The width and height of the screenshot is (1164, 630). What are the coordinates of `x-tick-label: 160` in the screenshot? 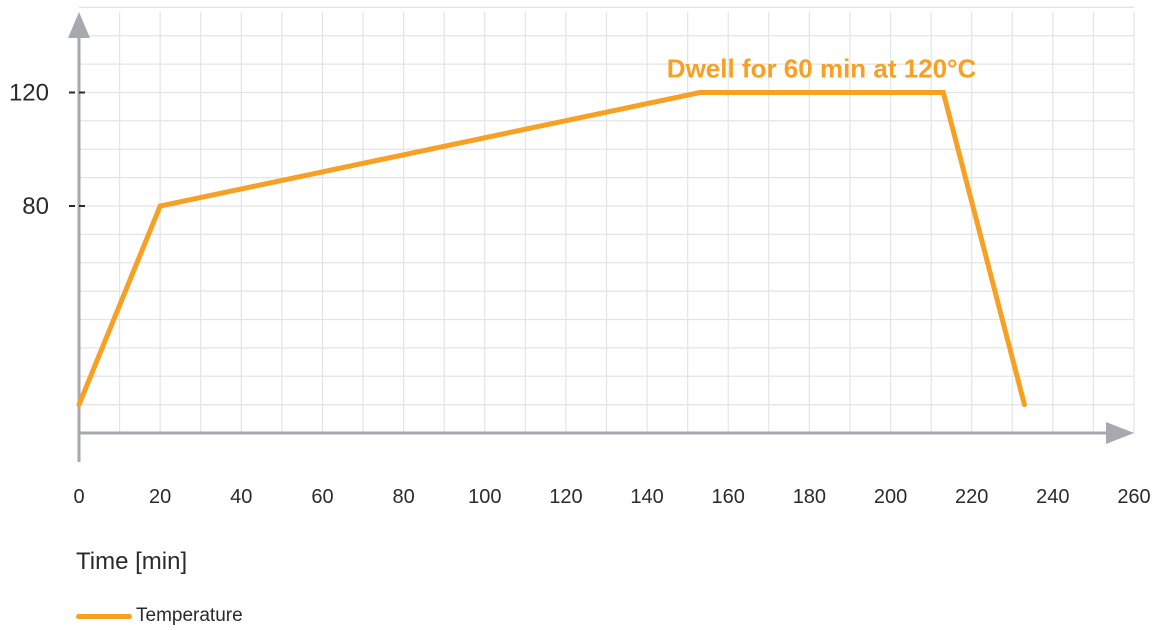 It's located at (728, 497).